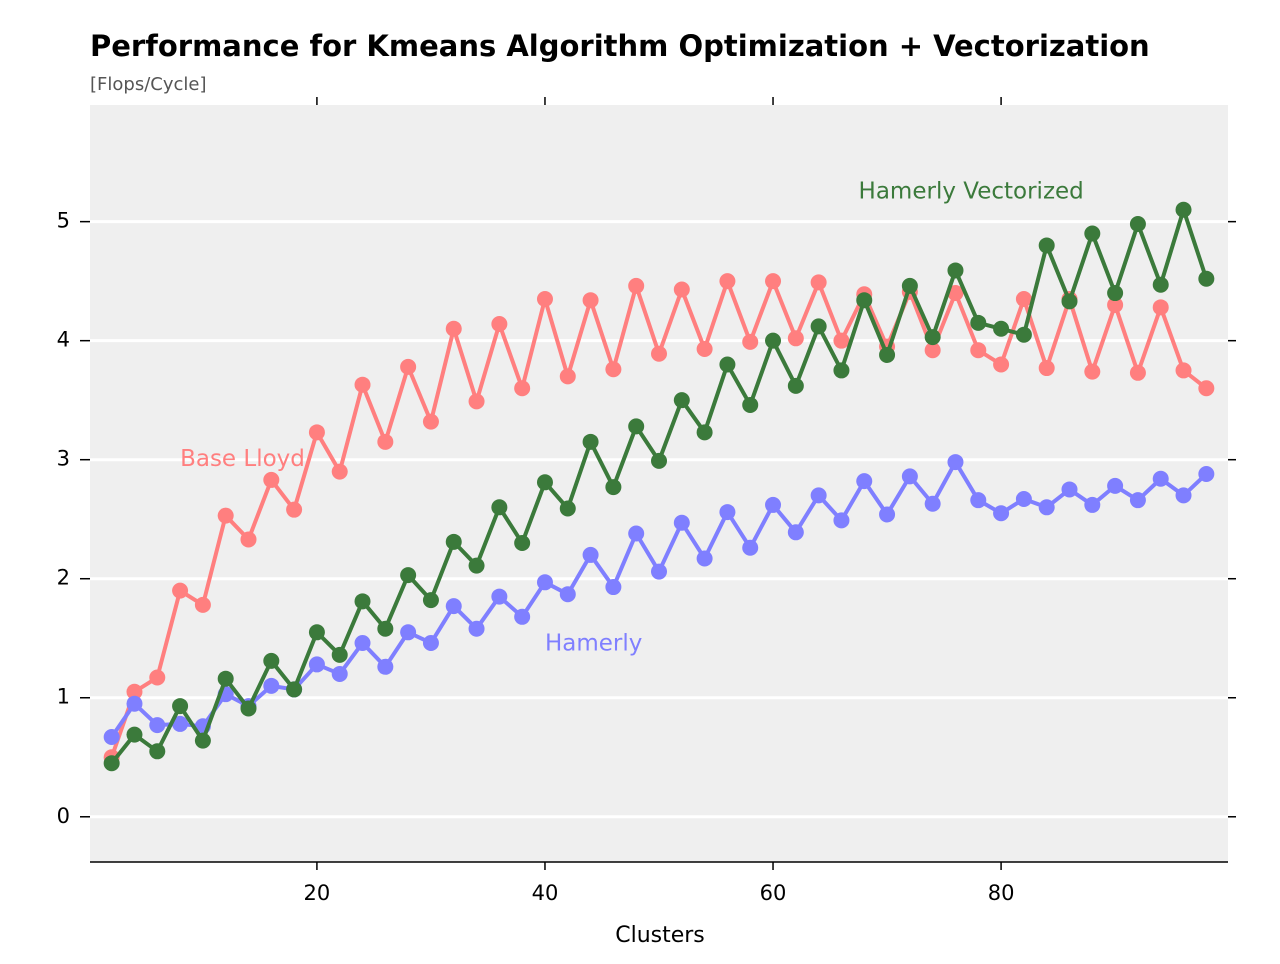 Image resolution: width=1280 pixels, height=964 pixels. What do you see at coordinates (545, 893) in the screenshot?
I see `x-tick-label: 40` at bounding box center [545, 893].